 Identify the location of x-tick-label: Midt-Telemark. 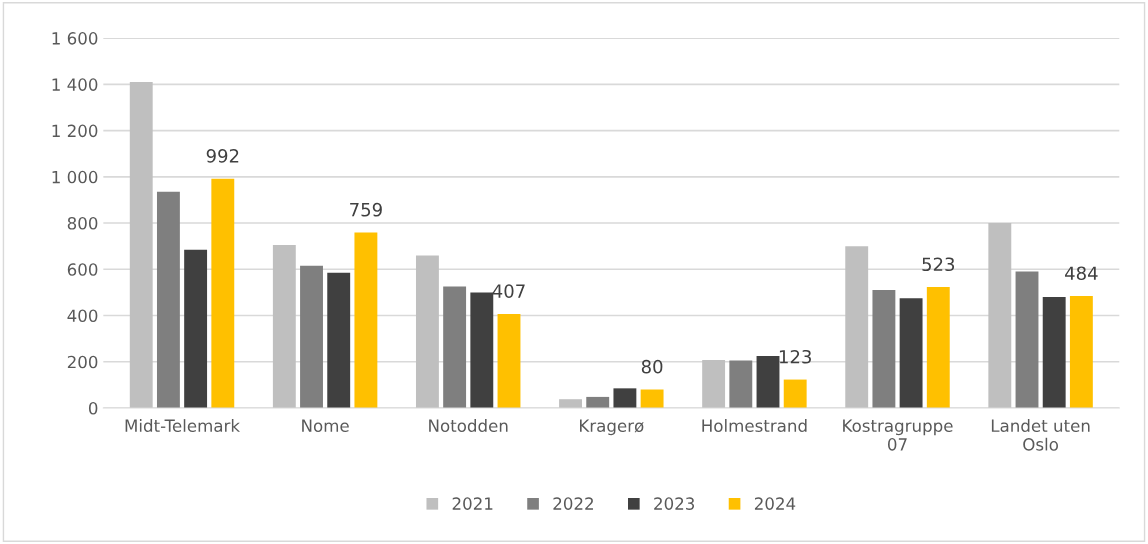
(182, 426).